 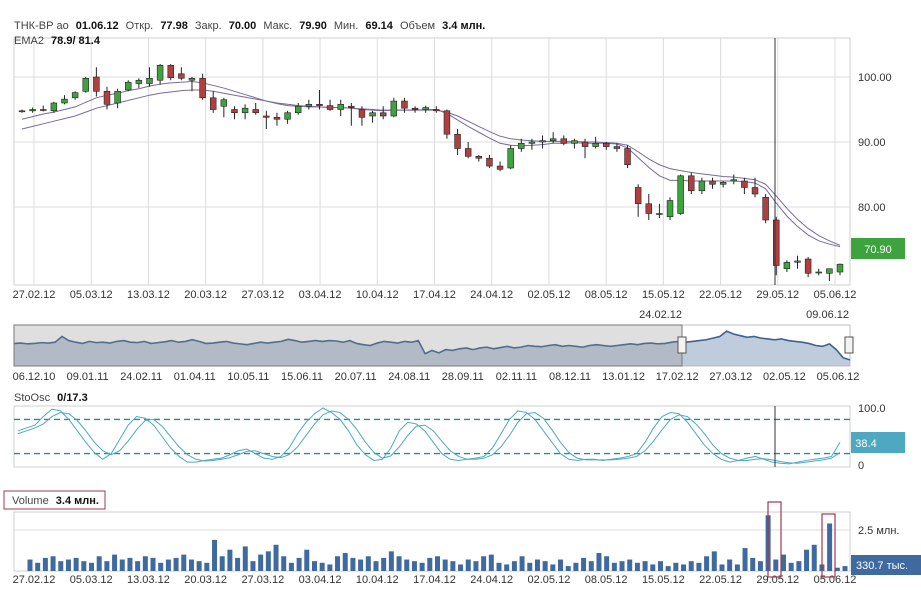 I want to click on last-price-marker, so click(x=878, y=248).